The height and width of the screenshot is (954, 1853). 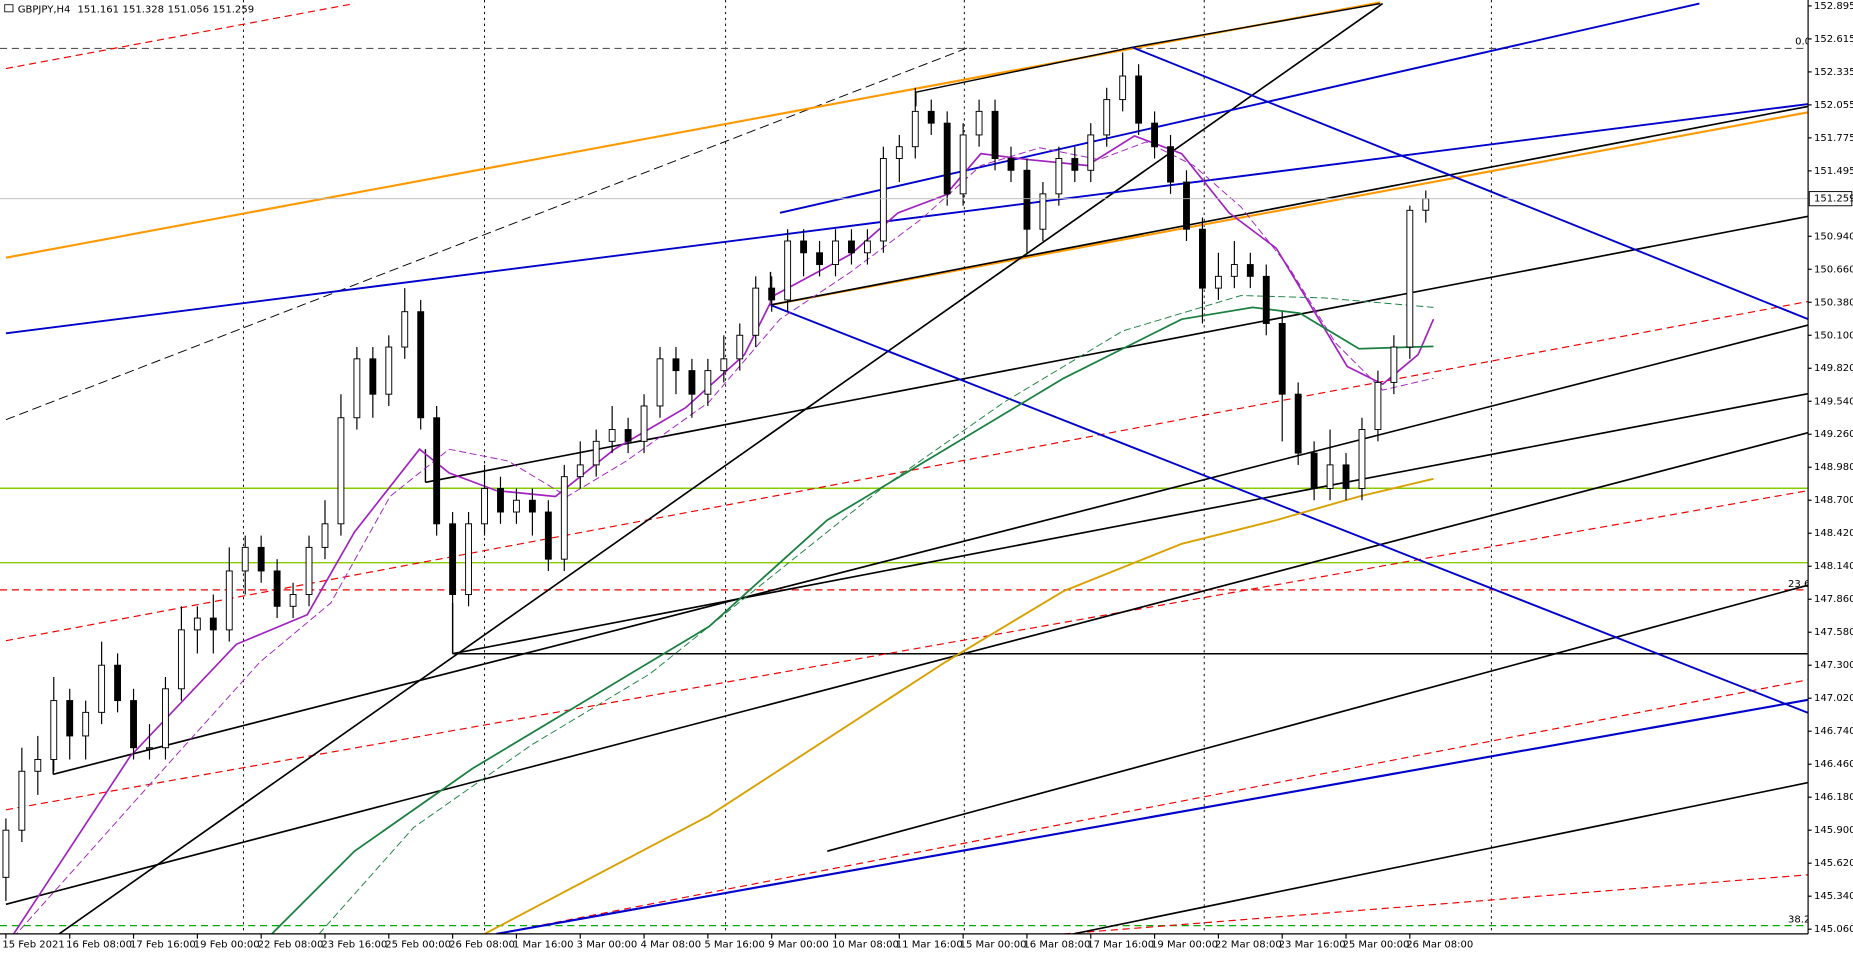 What do you see at coordinates (1799, 920) in the screenshot?
I see `fib-level-label: 38.2` at bounding box center [1799, 920].